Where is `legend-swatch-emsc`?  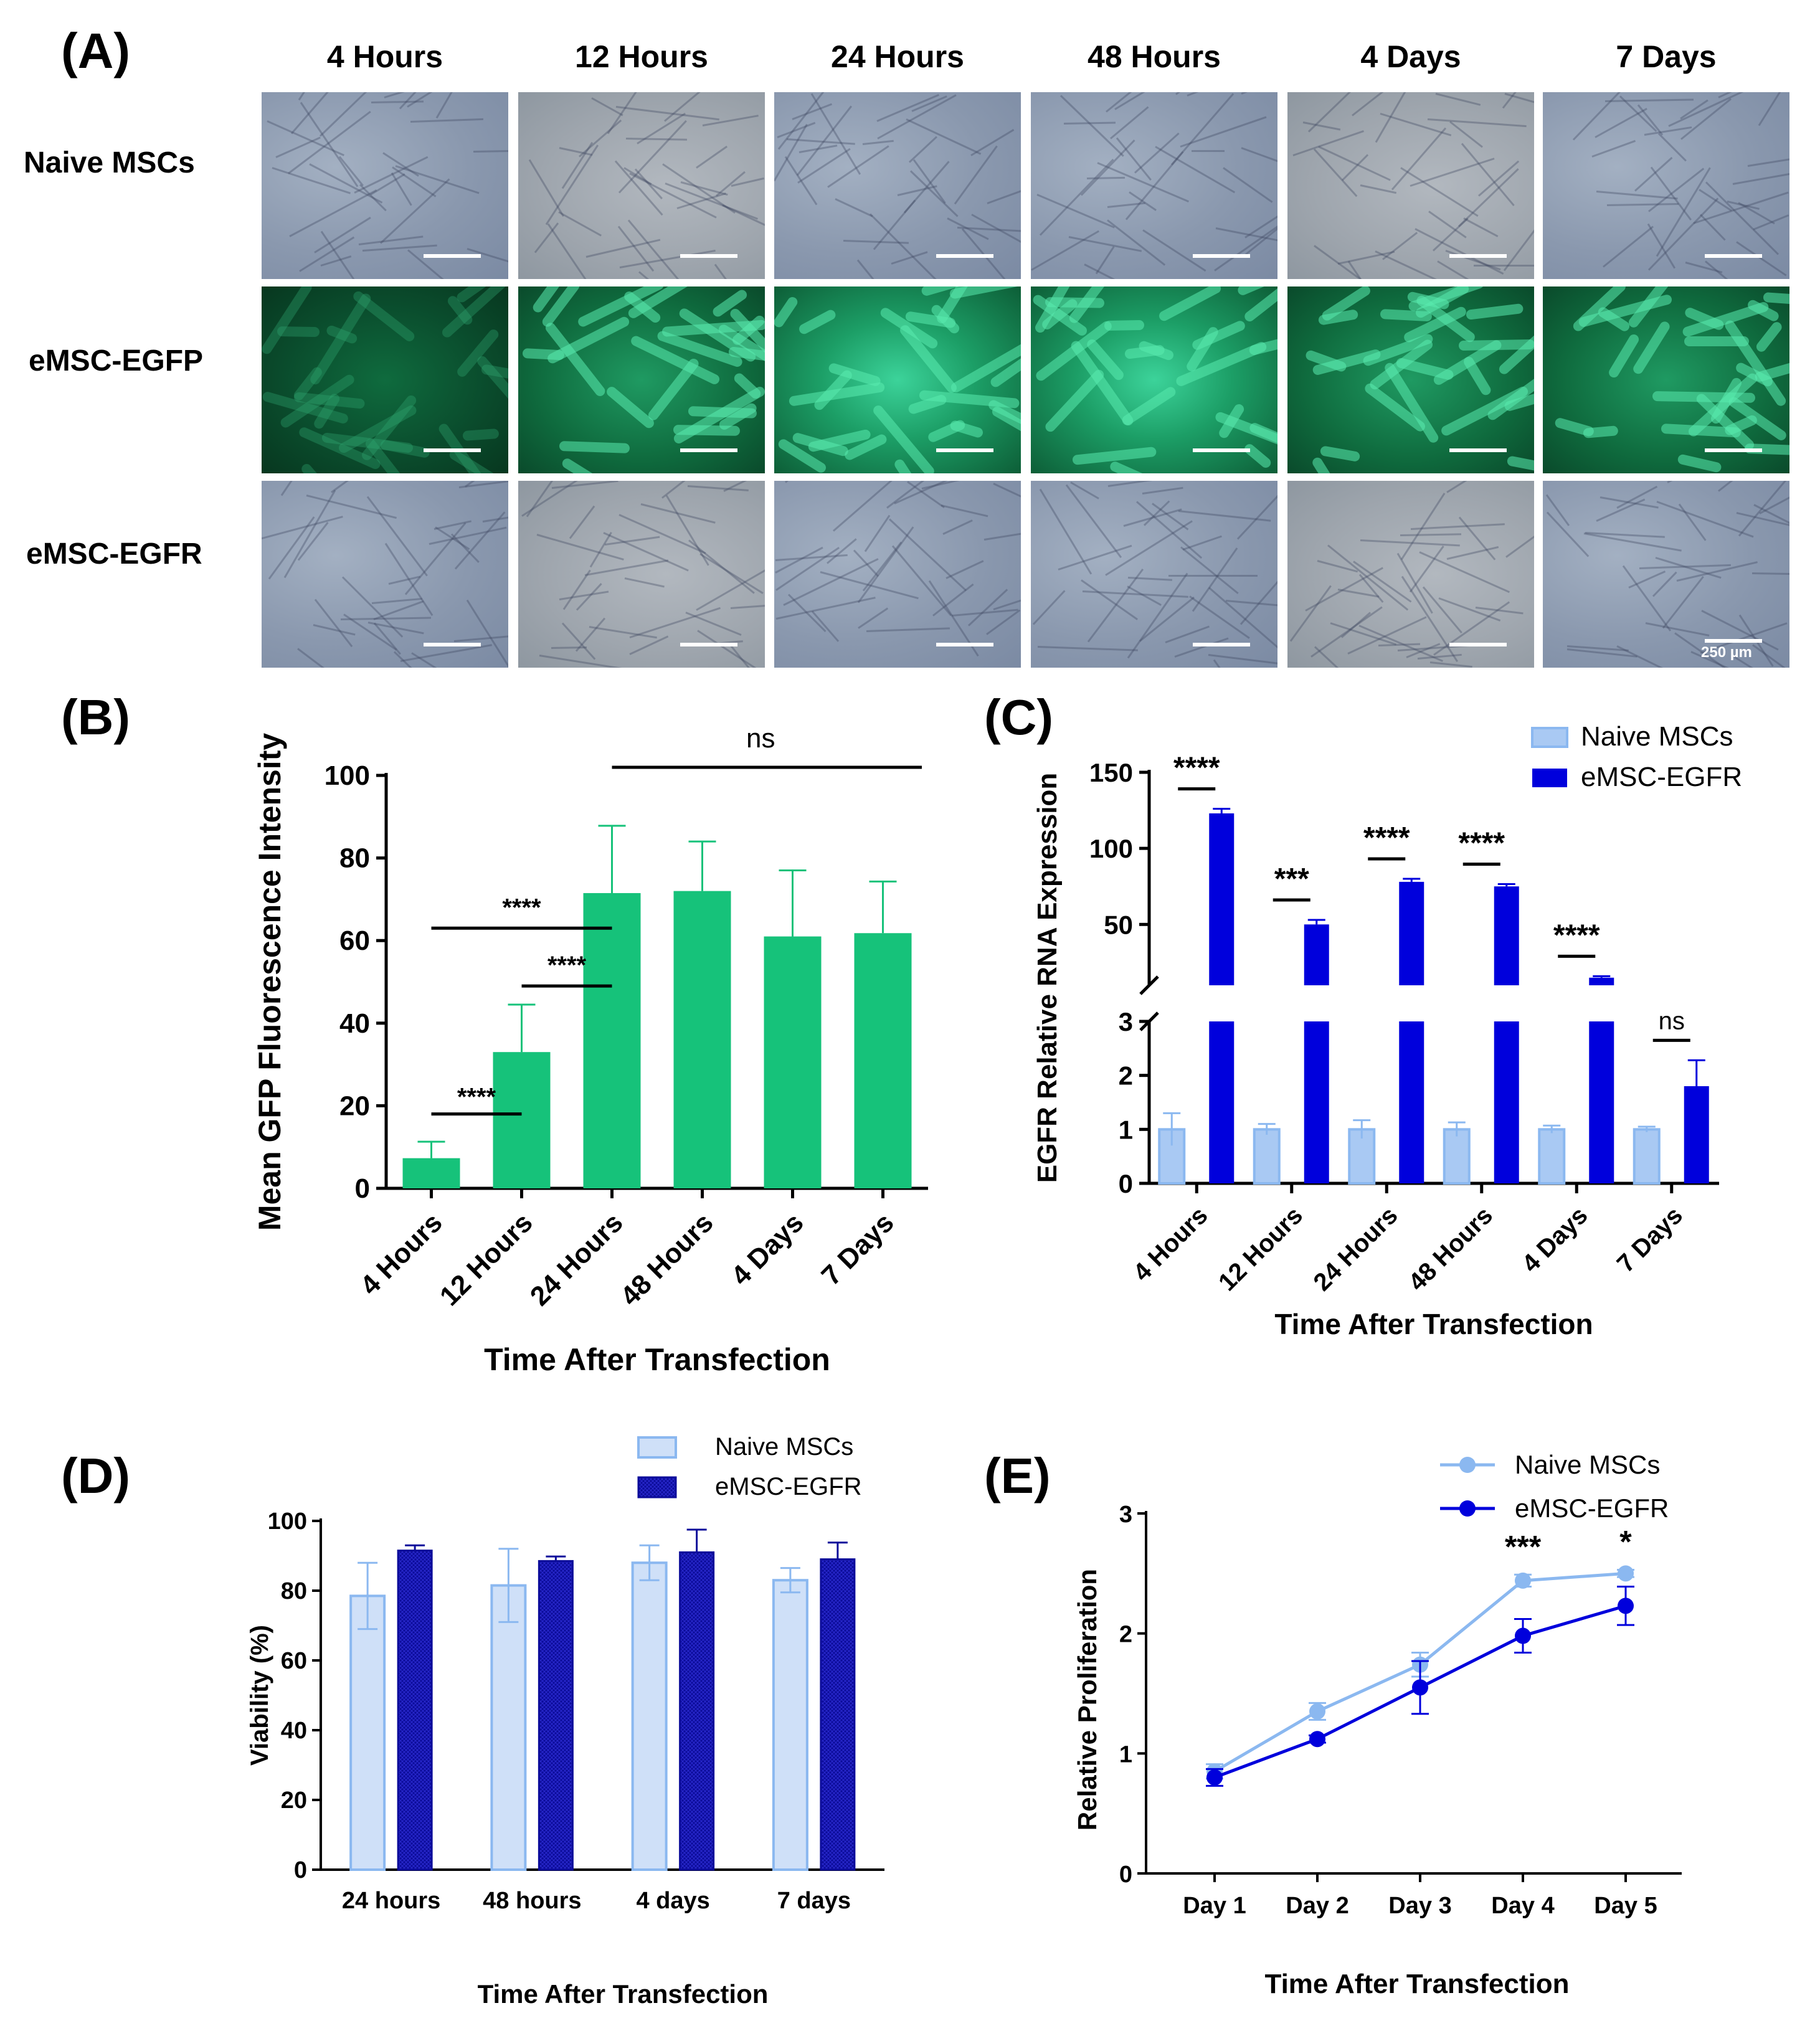
legend-swatch-emsc is located at coordinates (657, 1487).